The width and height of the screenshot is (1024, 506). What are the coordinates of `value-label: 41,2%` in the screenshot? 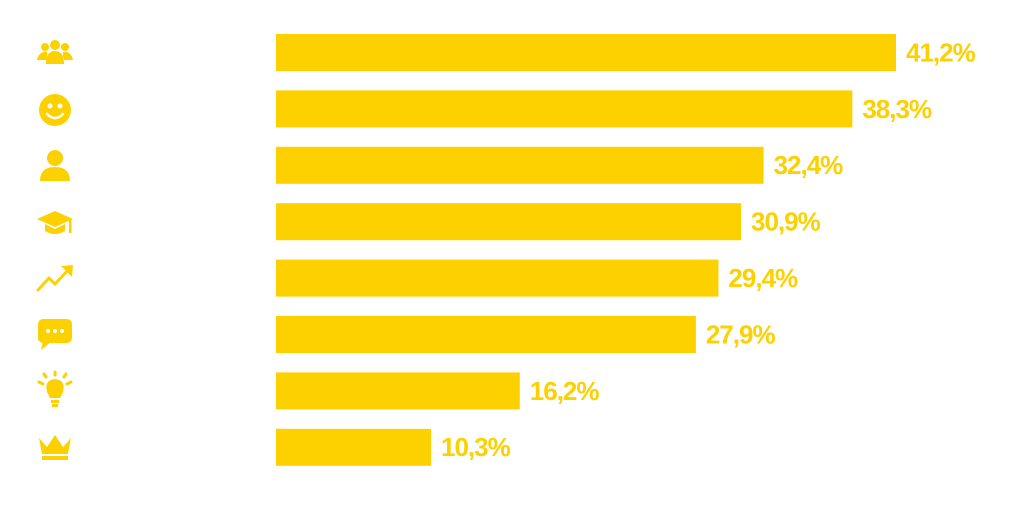 It's located at (941, 52).